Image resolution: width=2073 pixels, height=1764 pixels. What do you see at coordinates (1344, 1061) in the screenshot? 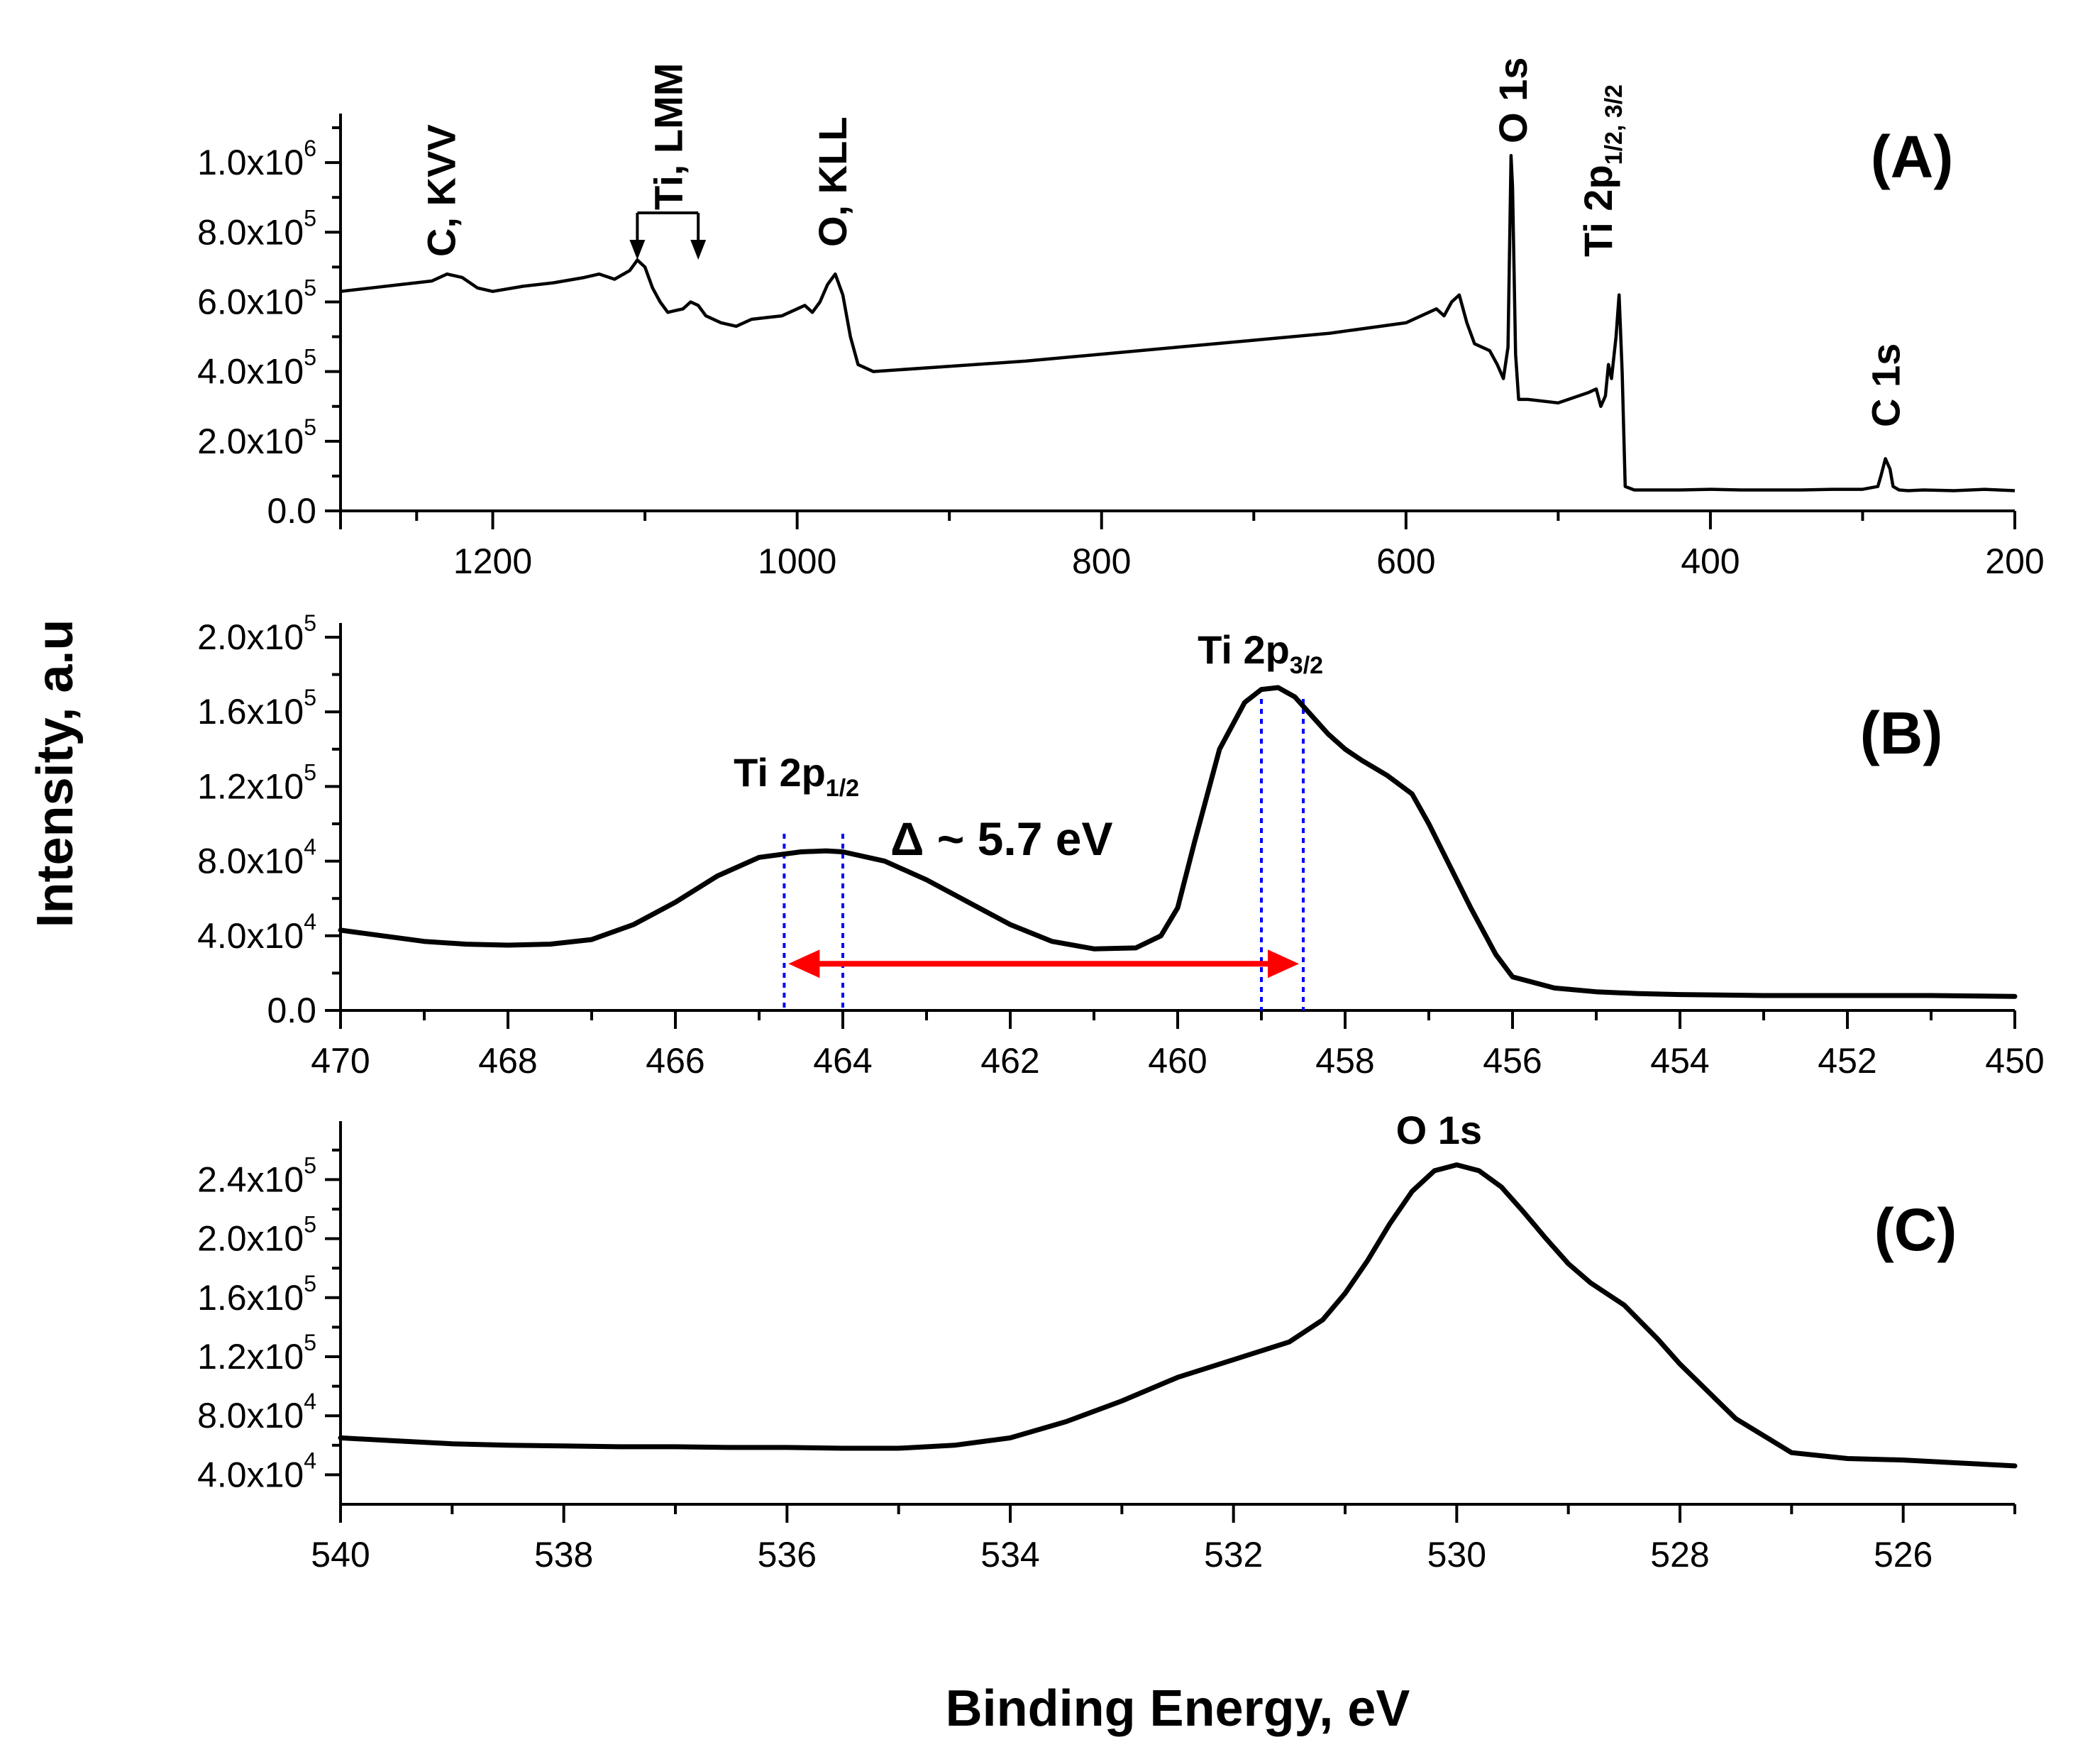
I see `x-tick-label: 458` at bounding box center [1344, 1061].